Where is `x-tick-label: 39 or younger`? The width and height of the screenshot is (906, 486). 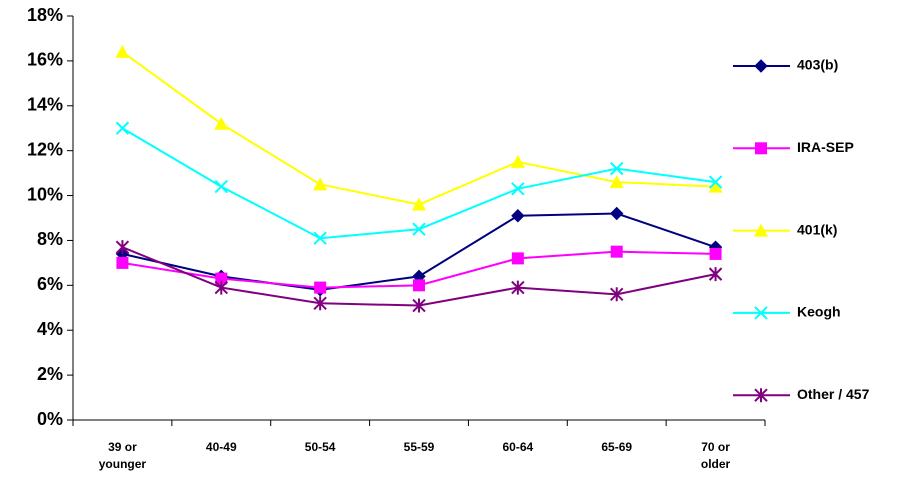 x-tick-label: 39 or younger is located at coordinates (122, 455).